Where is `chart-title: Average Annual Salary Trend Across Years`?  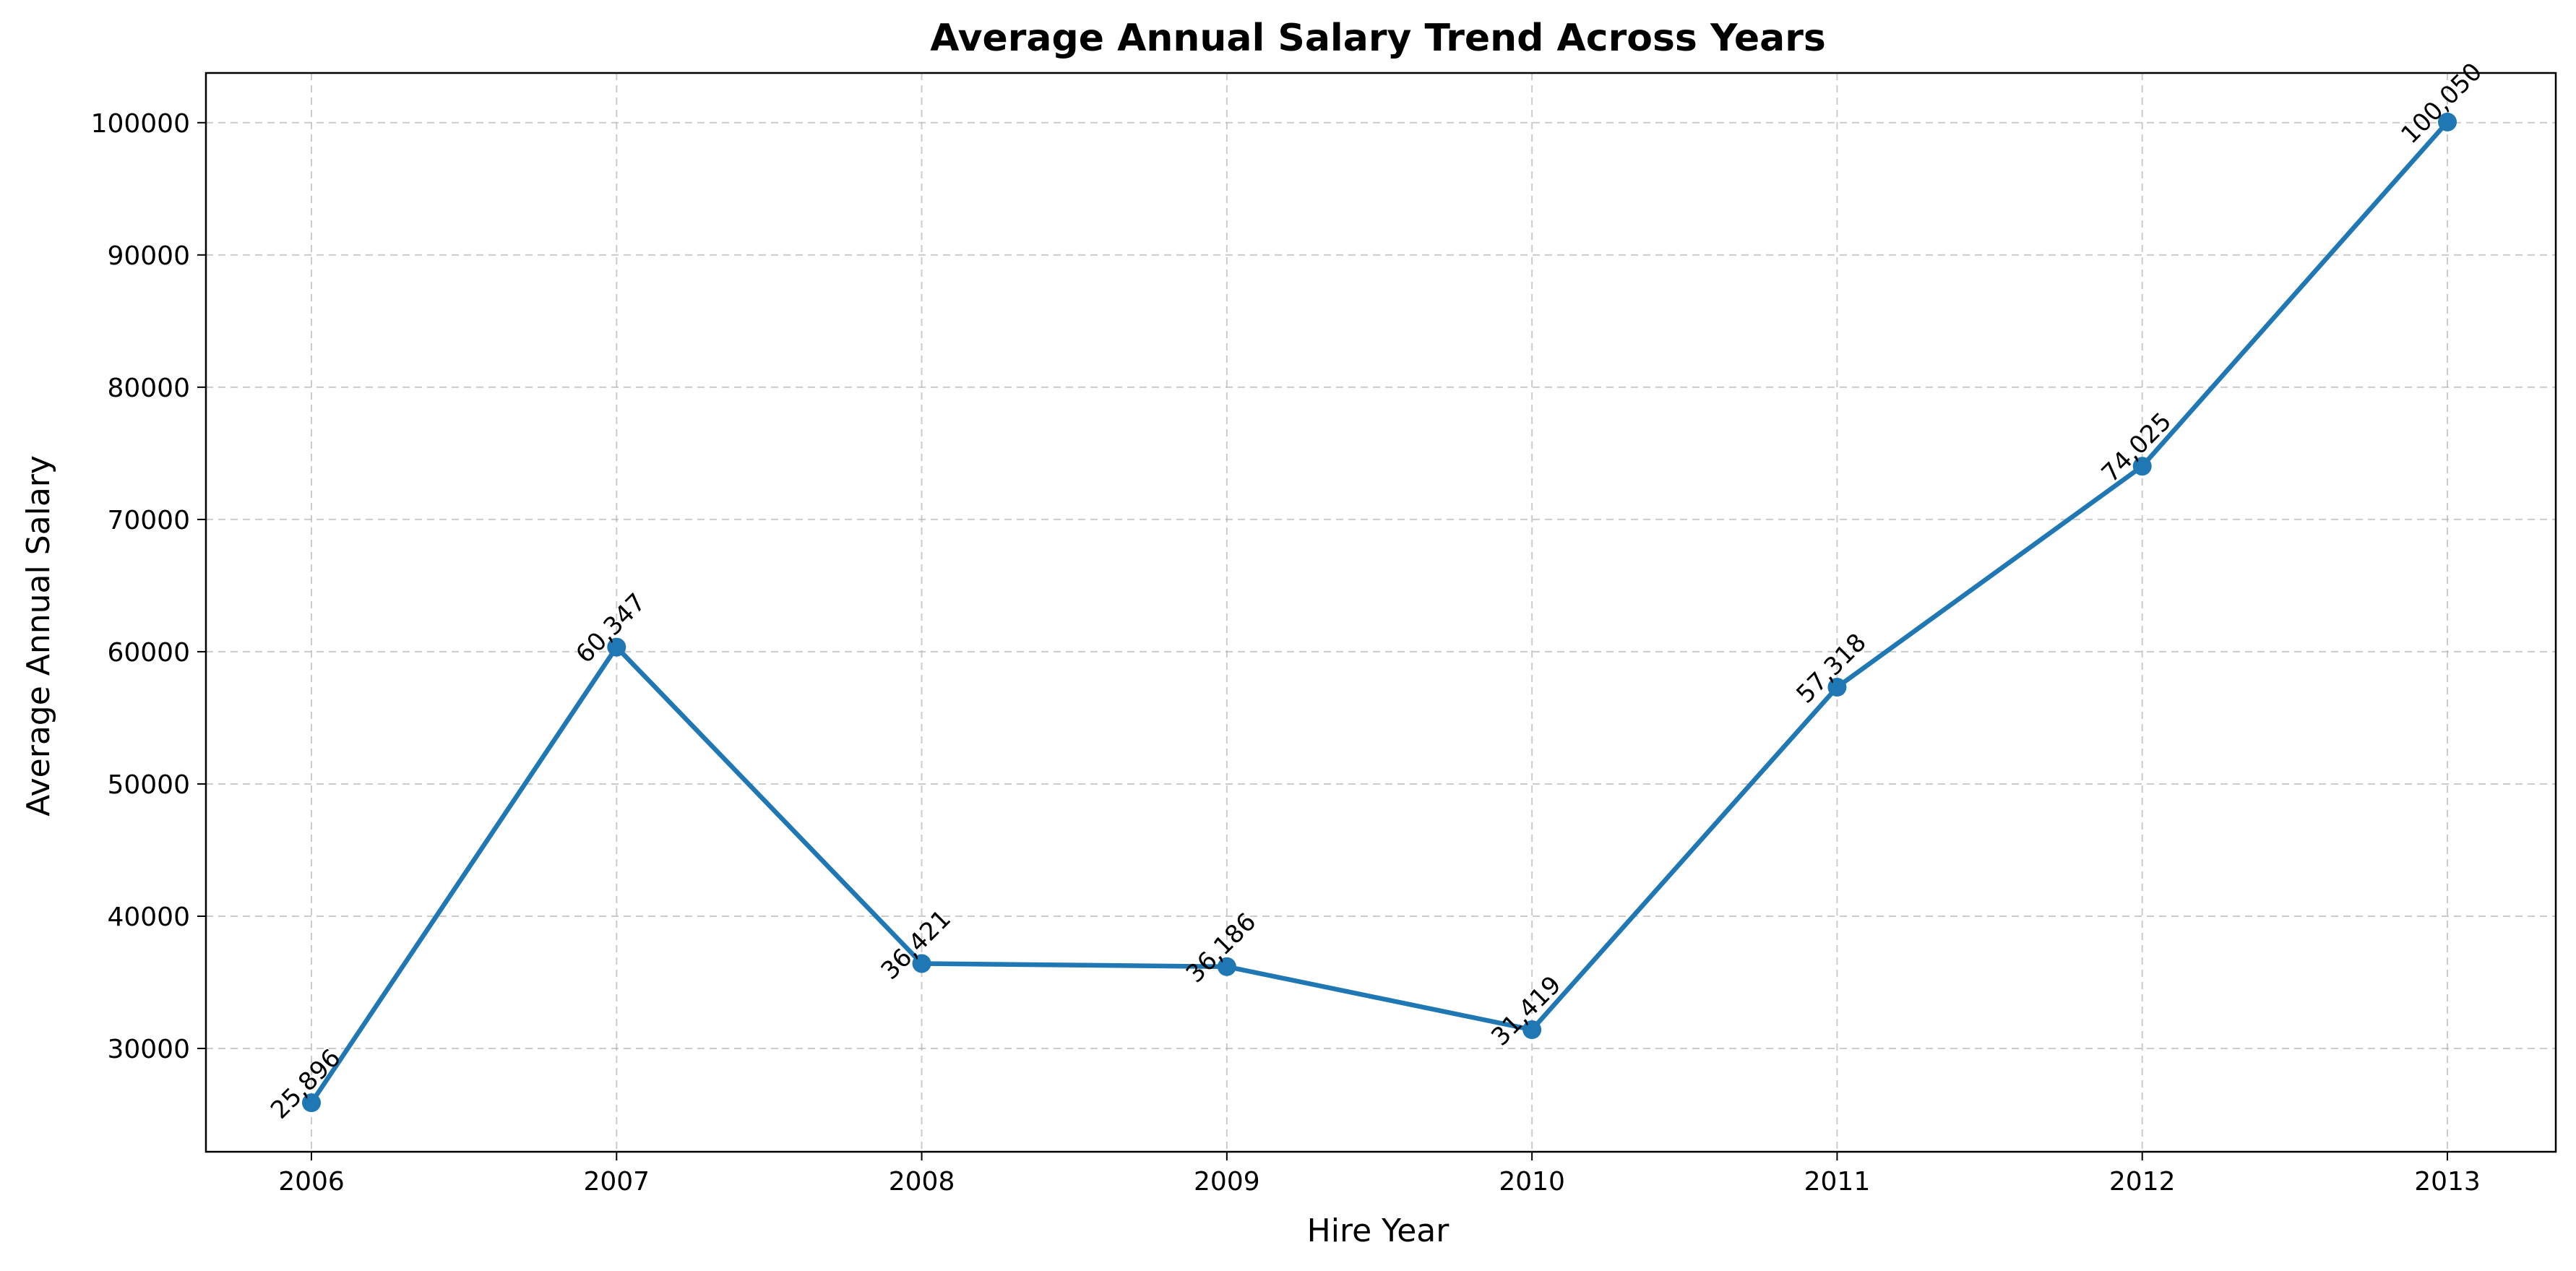 chart-title: Average Annual Salary Trend Across Years is located at coordinates (1378, 39).